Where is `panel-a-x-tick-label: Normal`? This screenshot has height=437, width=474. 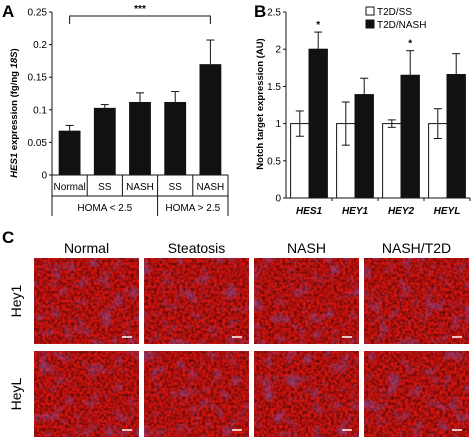 panel-a-x-tick-label: Normal is located at coordinates (69, 187).